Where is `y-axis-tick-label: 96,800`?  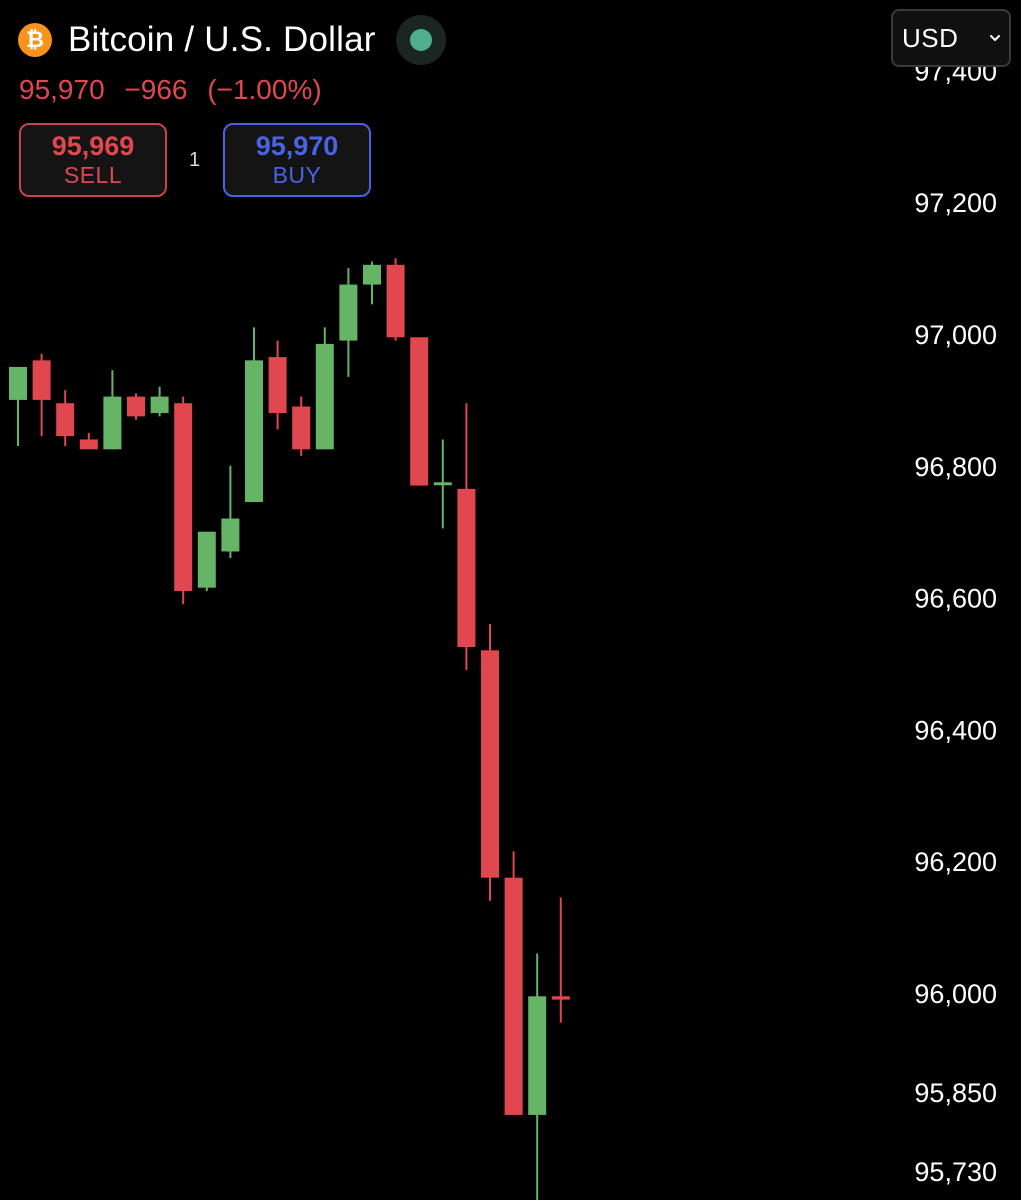
y-axis-tick-label: 96,800 is located at coordinates (955, 467).